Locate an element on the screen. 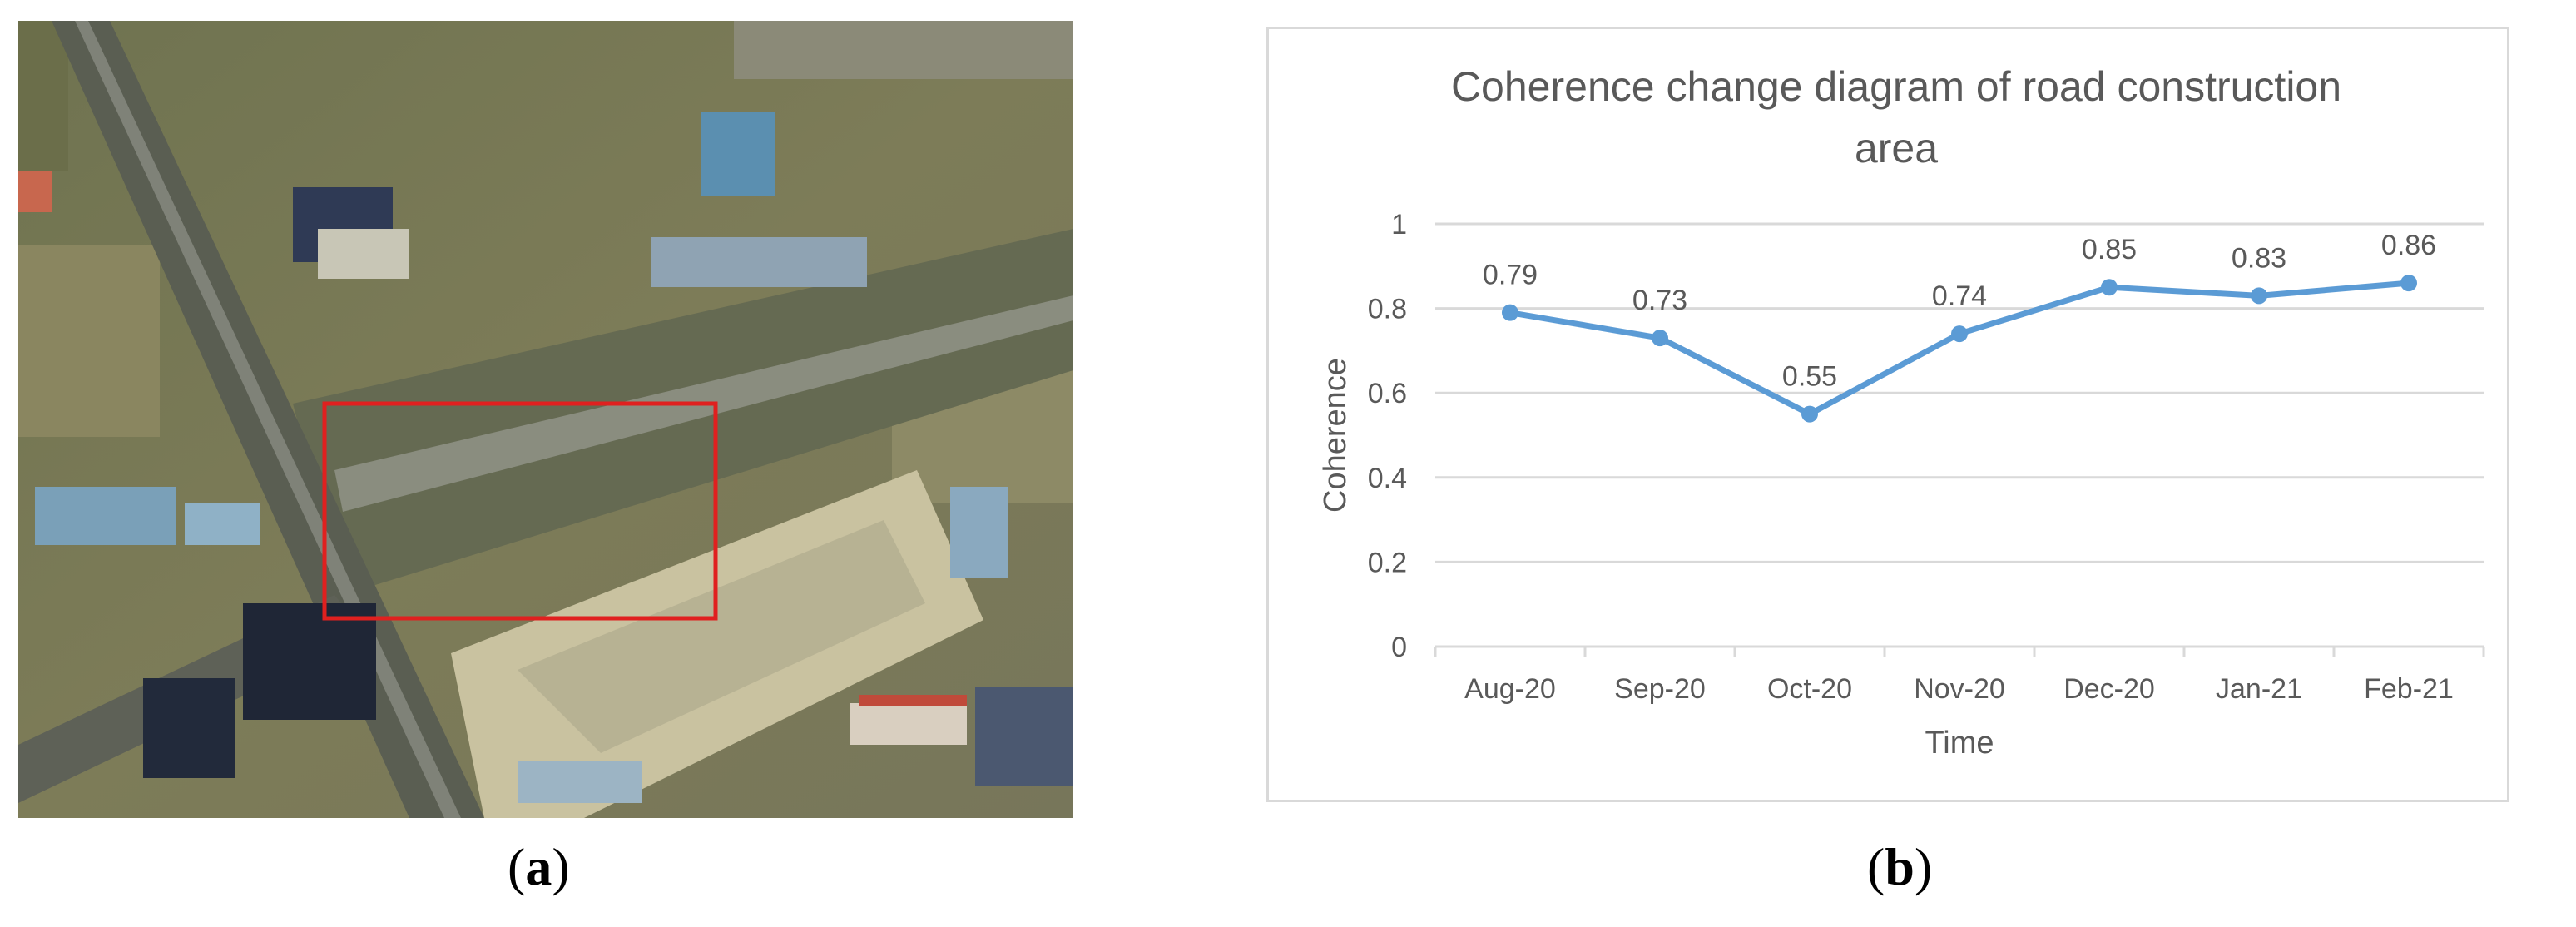 Image resolution: width=2576 pixels, height=927 pixels. panel-a-label: (a) is located at coordinates (539, 867).